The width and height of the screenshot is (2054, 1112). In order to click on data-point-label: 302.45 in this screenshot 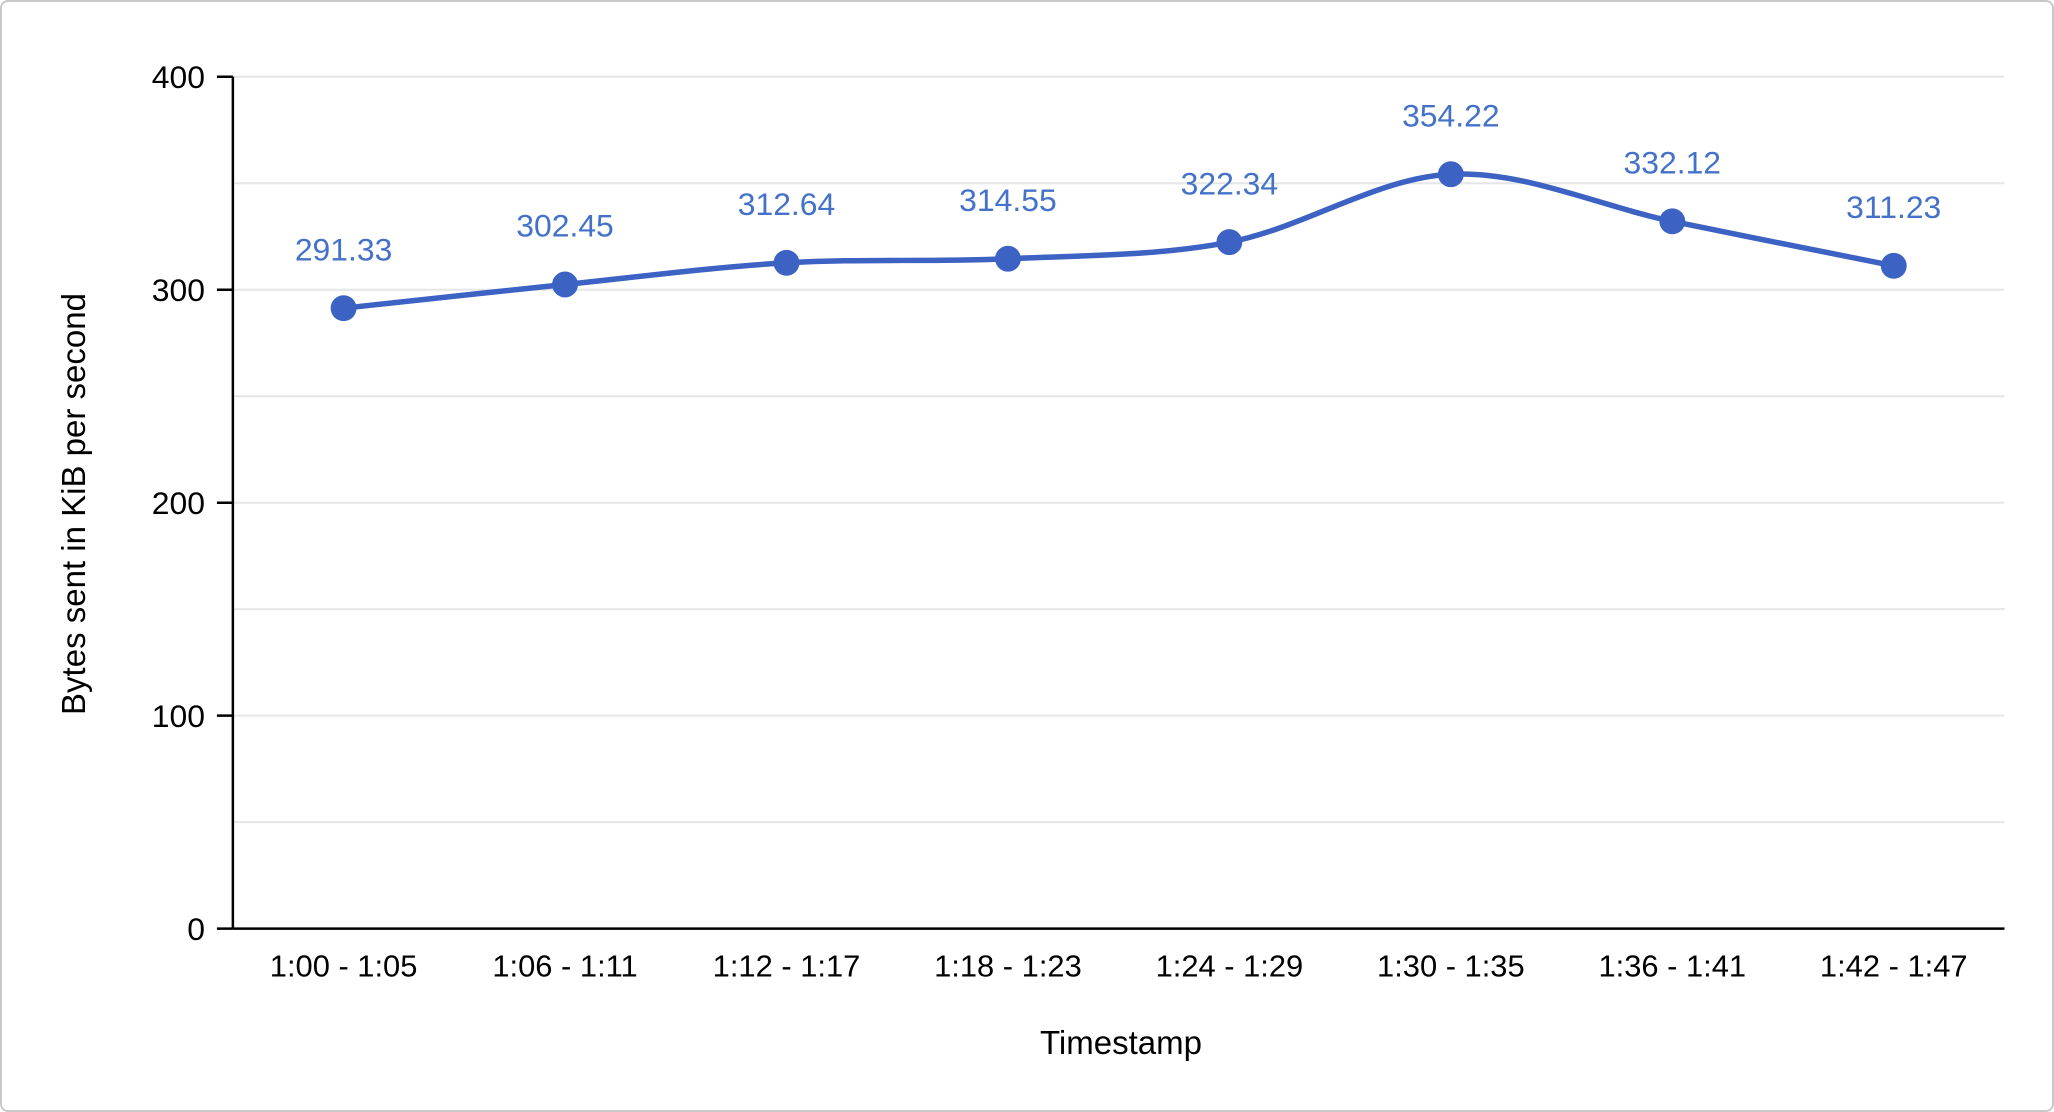, I will do `click(565, 226)`.